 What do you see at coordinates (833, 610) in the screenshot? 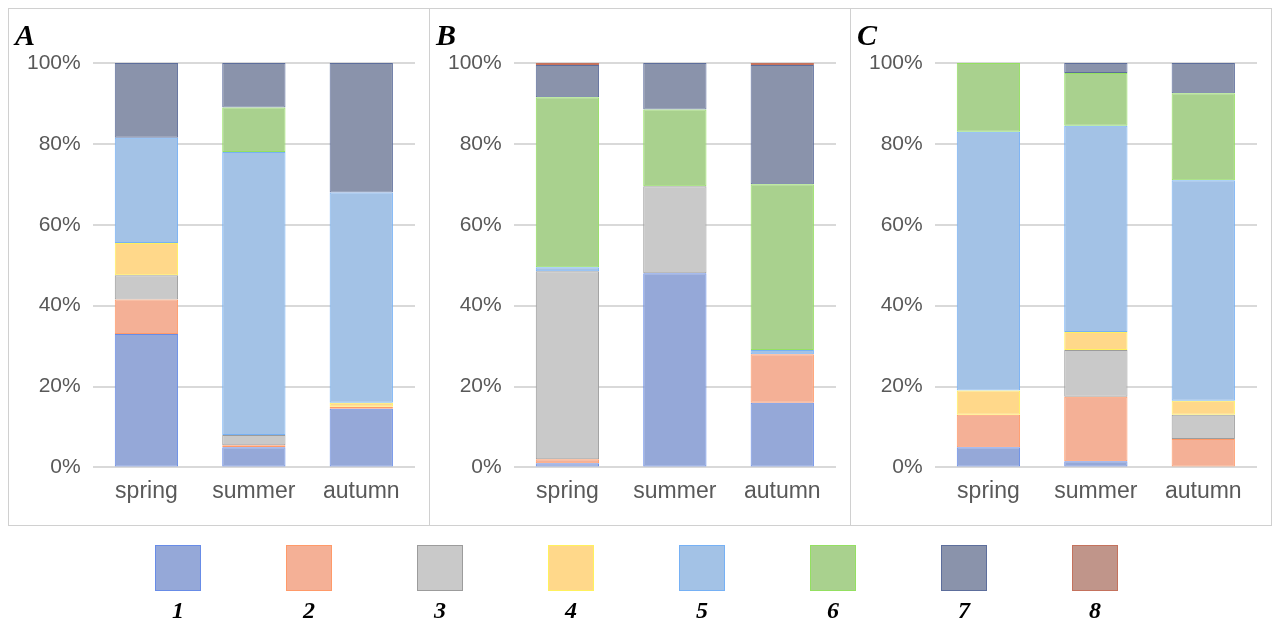
I see `legend-label: 6` at bounding box center [833, 610].